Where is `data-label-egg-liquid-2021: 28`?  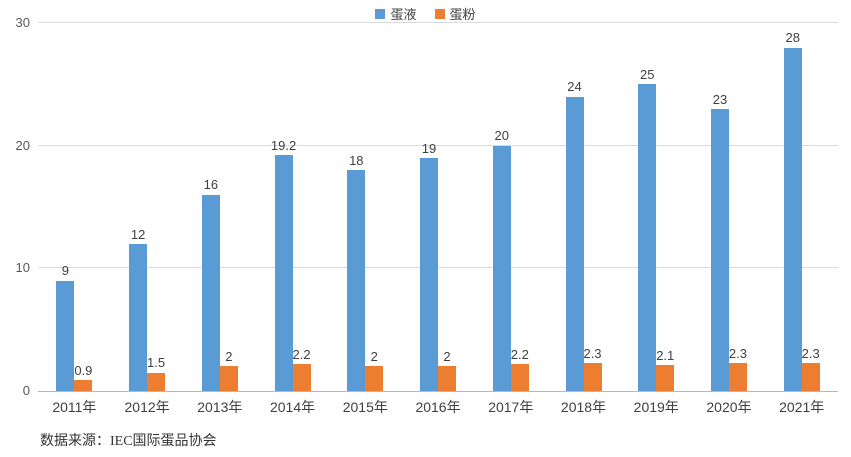
data-label-egg-liquid-2021: 28 is located at coordinates (792, 38).